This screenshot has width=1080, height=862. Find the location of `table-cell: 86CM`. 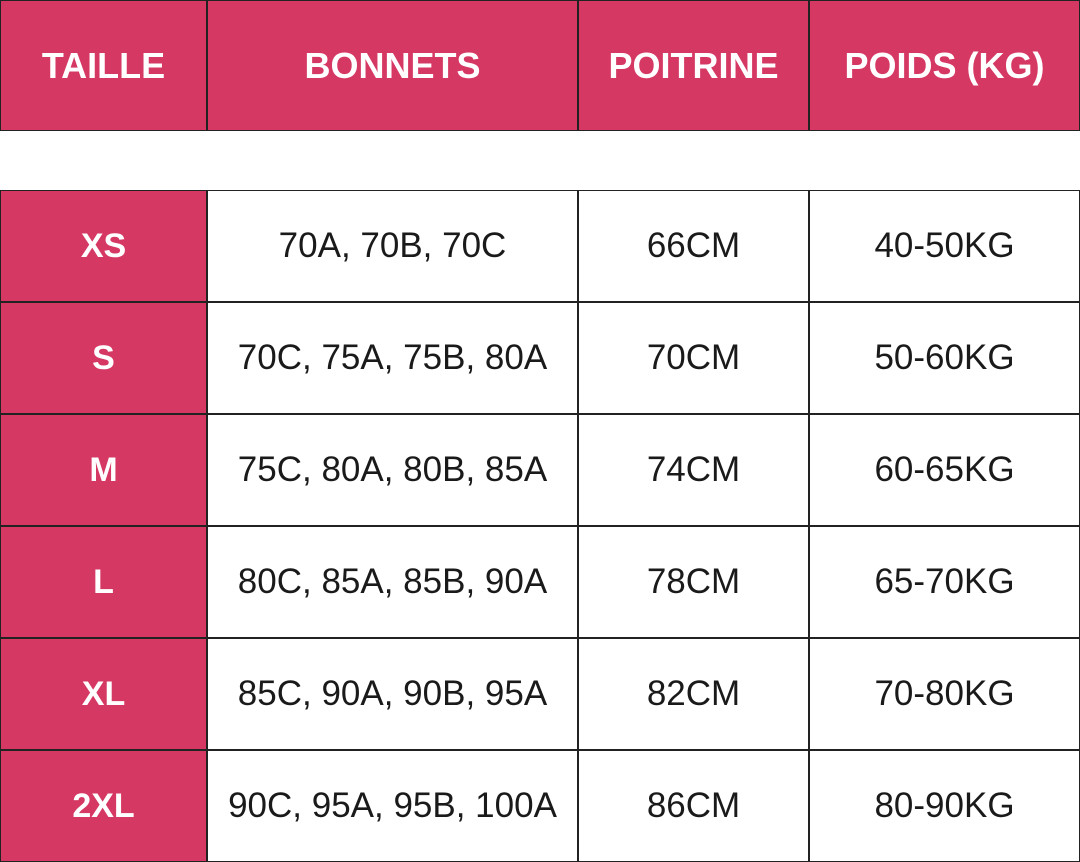

table-cell: 86CM is located at coordinates (693, 806).